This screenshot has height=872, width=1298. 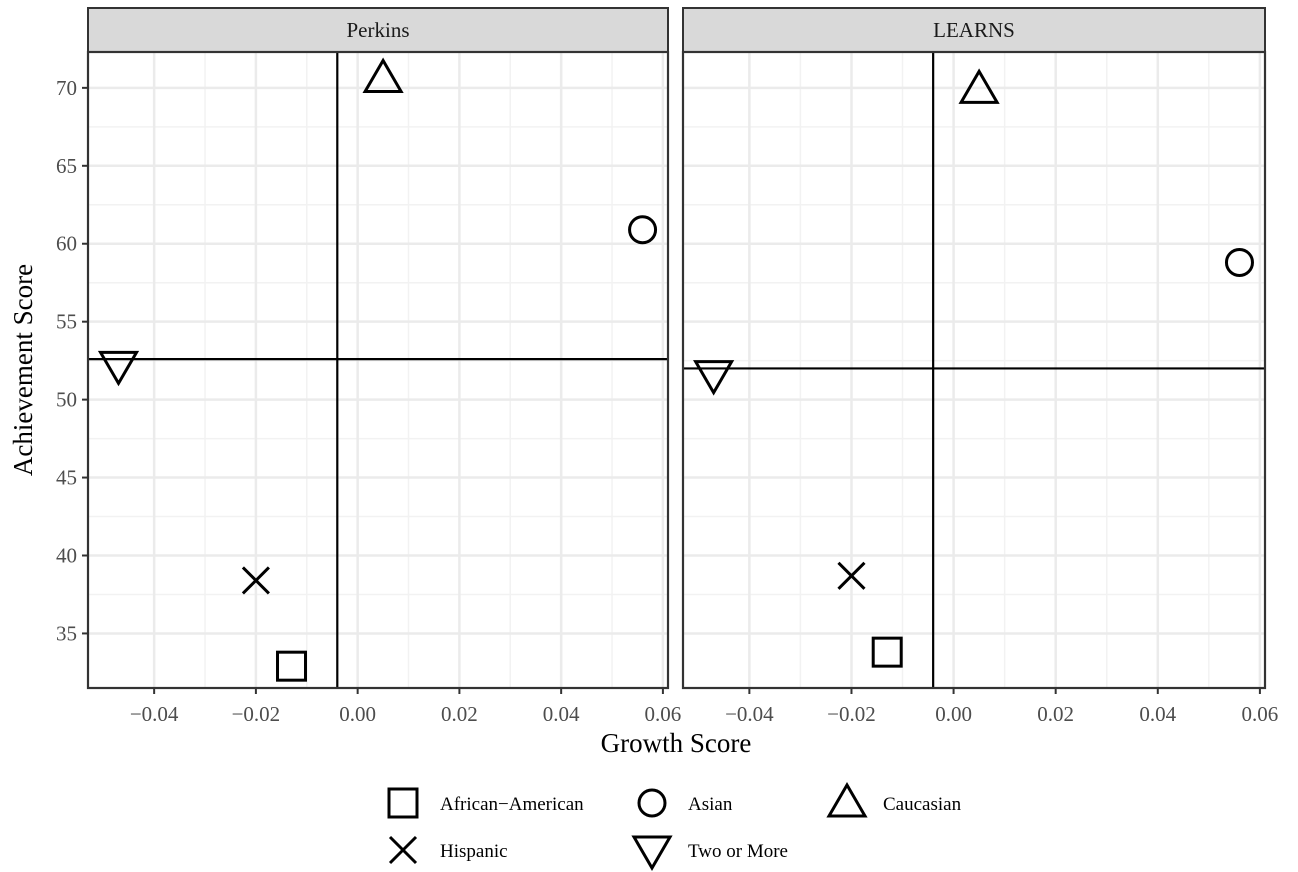 What do you see at coordinates (66, 88) in the screenshot?
I see `y-tick-label: 70` at bounding box center [66, 88].